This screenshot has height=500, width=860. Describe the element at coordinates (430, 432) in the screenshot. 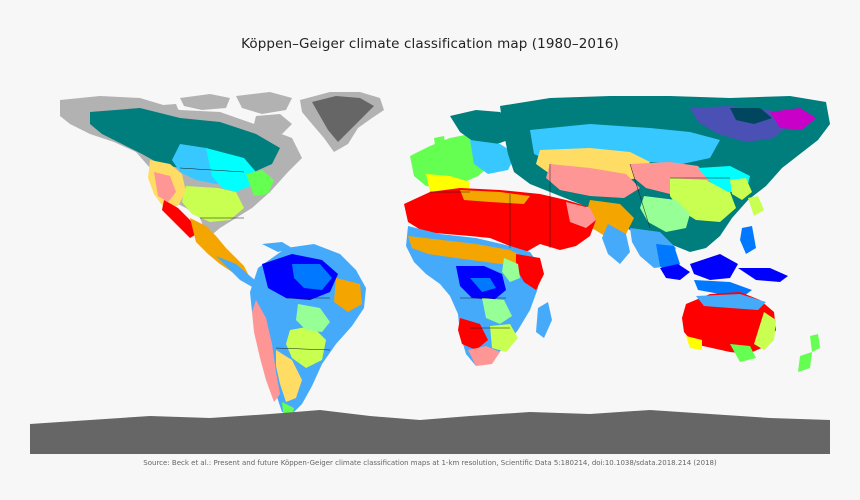

I see `antarctica` at that location.